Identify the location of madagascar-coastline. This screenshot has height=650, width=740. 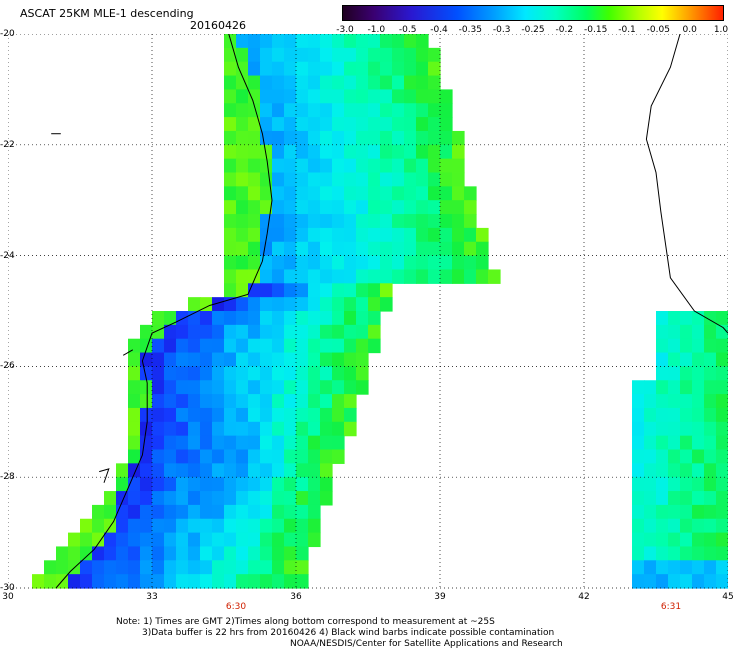
(686, 184).